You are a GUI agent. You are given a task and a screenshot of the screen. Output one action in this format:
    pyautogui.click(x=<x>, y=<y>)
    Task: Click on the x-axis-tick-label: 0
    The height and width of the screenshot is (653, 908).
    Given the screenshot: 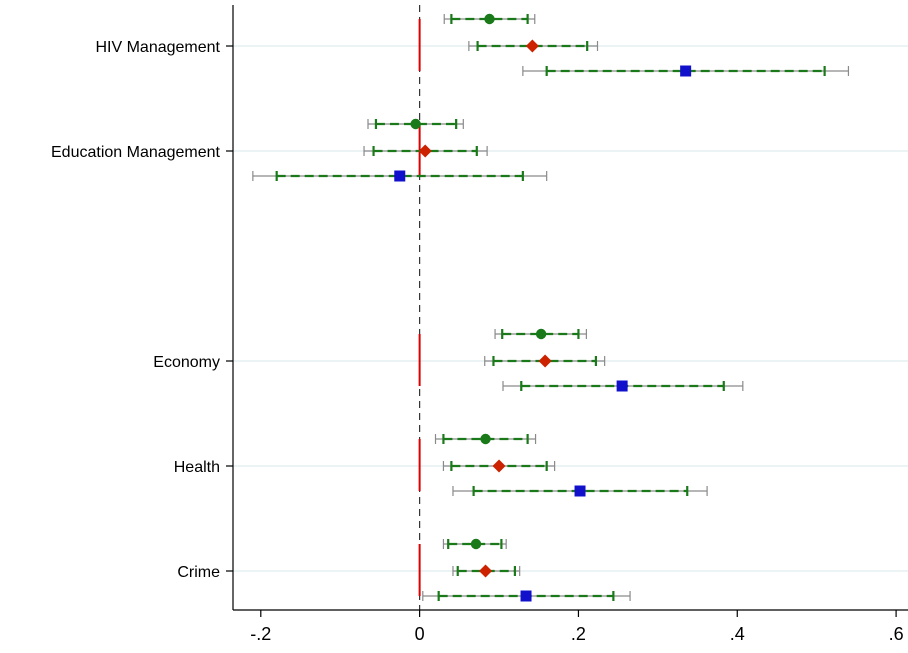 What is the action you would take?
    pyautogui.click(x=420, y=634)
    